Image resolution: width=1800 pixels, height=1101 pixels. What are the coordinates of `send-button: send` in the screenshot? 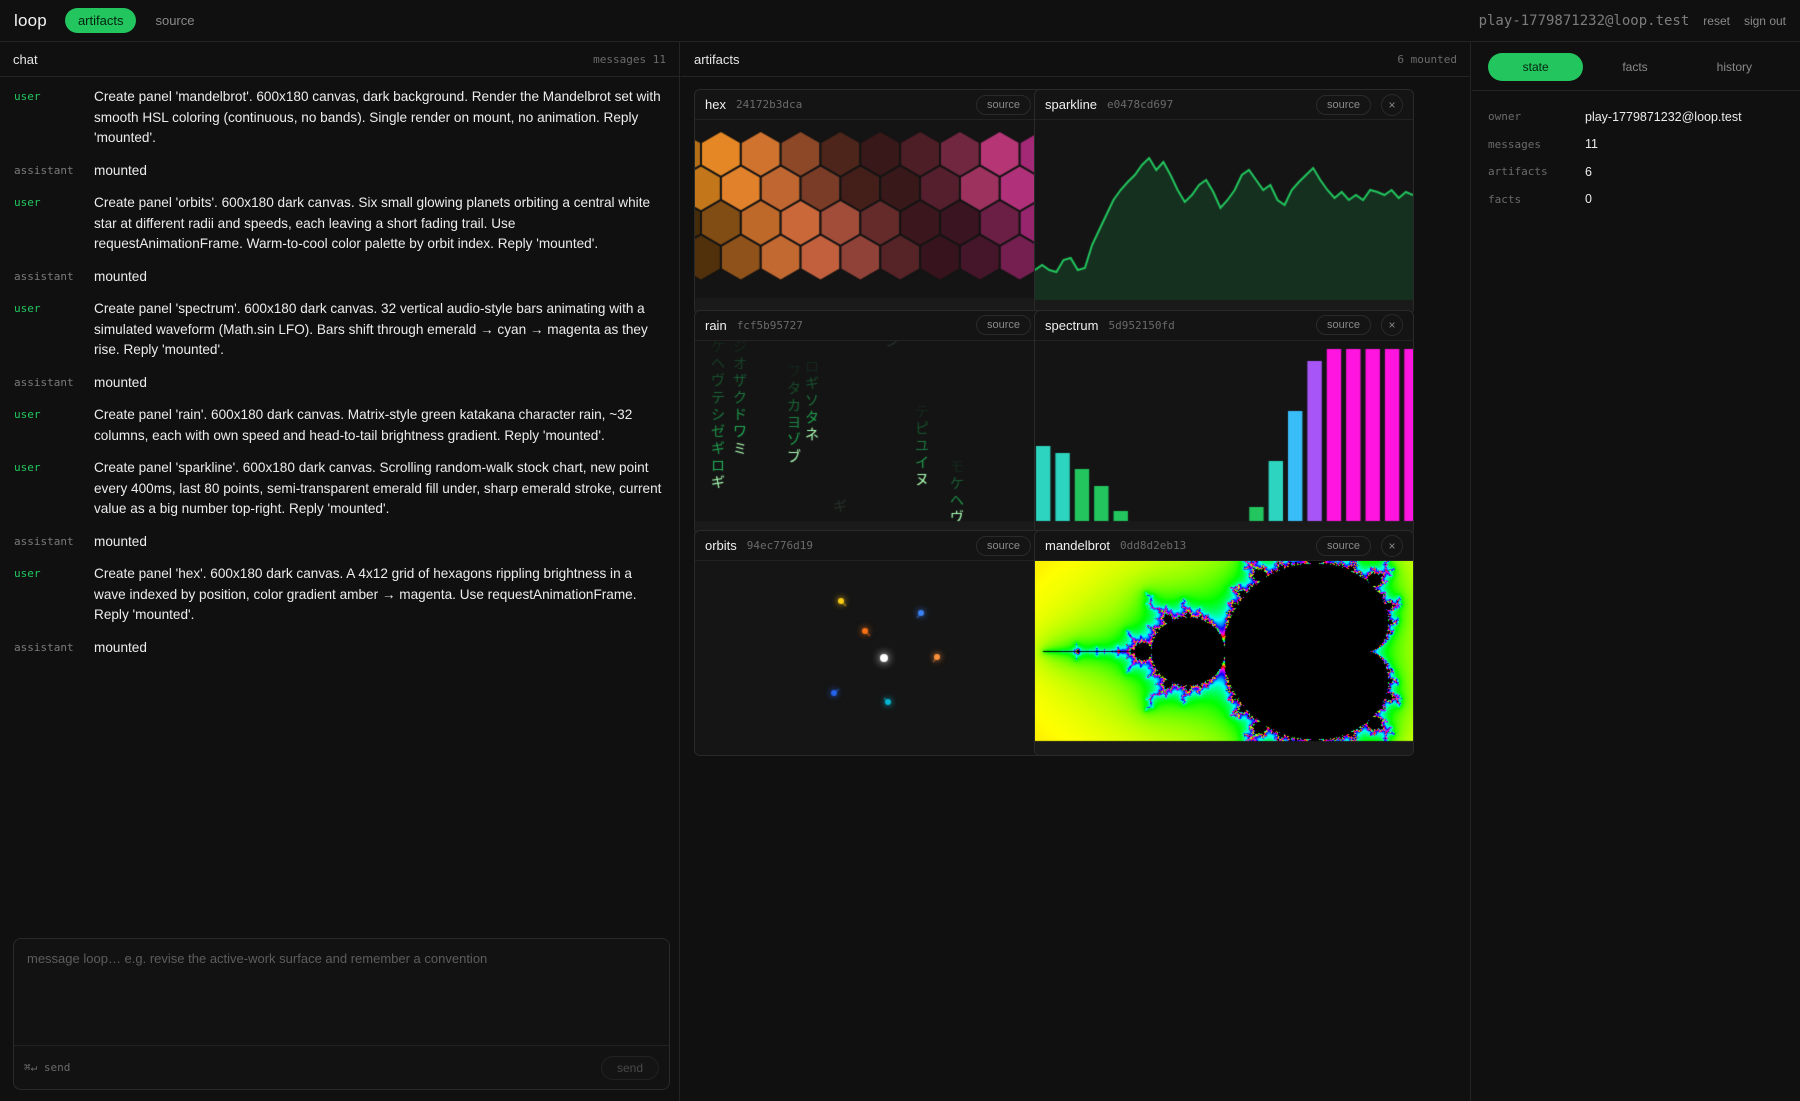 It's located at (629, 1067).